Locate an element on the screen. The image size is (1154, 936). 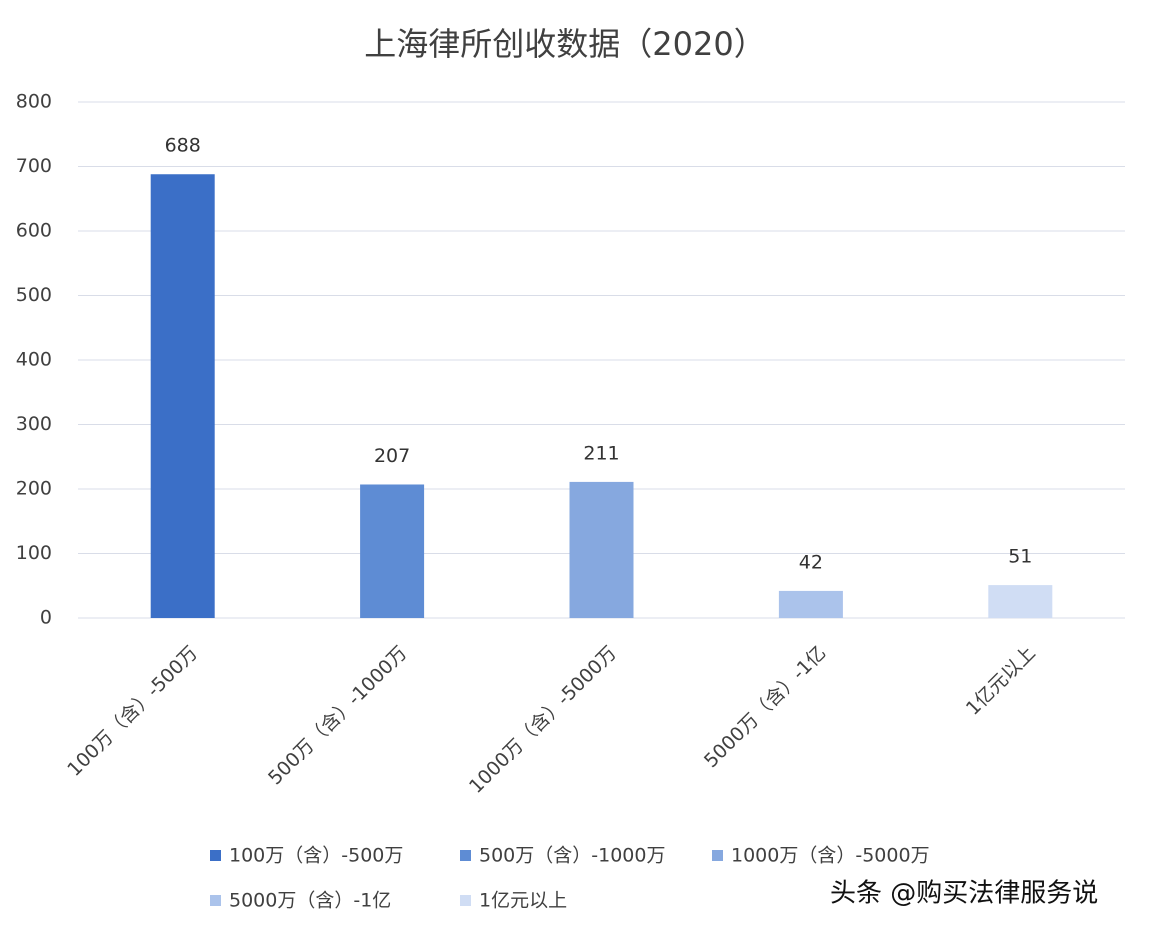
data-label: 51 is located at coordinates (1020, 557).